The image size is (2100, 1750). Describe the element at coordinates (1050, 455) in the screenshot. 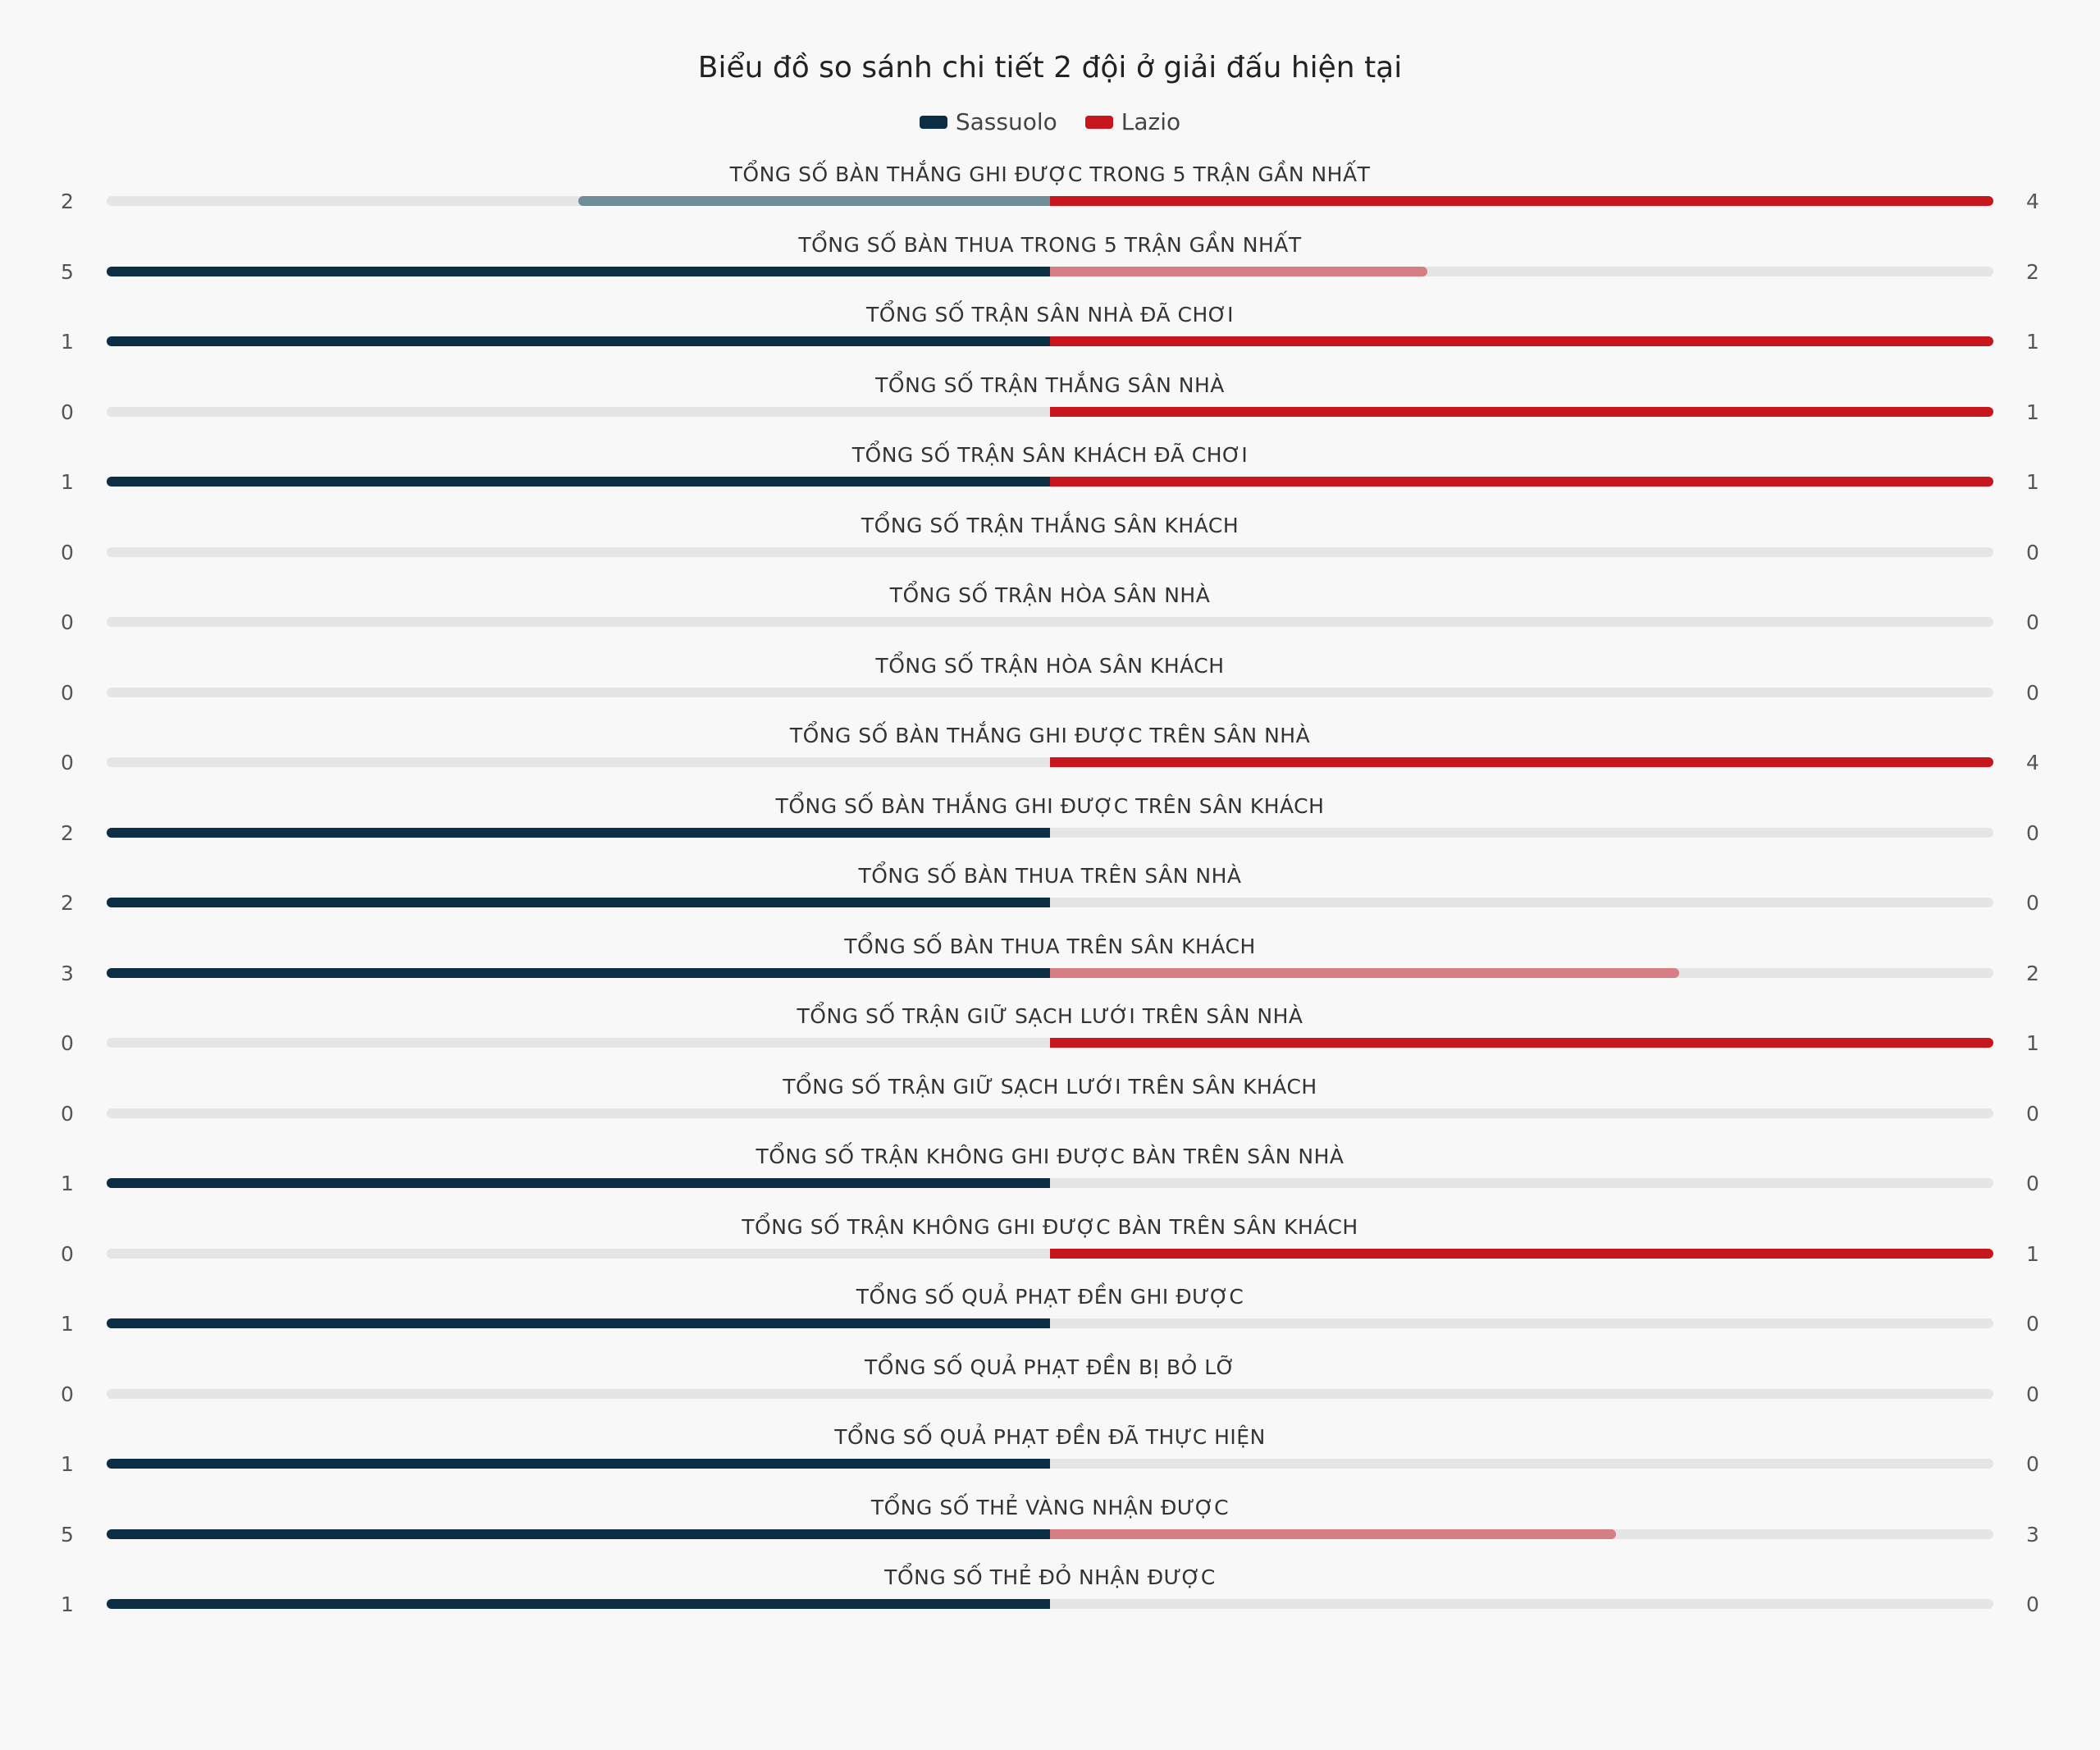

I see `stat-label: TỔNG SỐ TRẬN SÂN KHÁCH ĐÃ CHƠI` at that location.